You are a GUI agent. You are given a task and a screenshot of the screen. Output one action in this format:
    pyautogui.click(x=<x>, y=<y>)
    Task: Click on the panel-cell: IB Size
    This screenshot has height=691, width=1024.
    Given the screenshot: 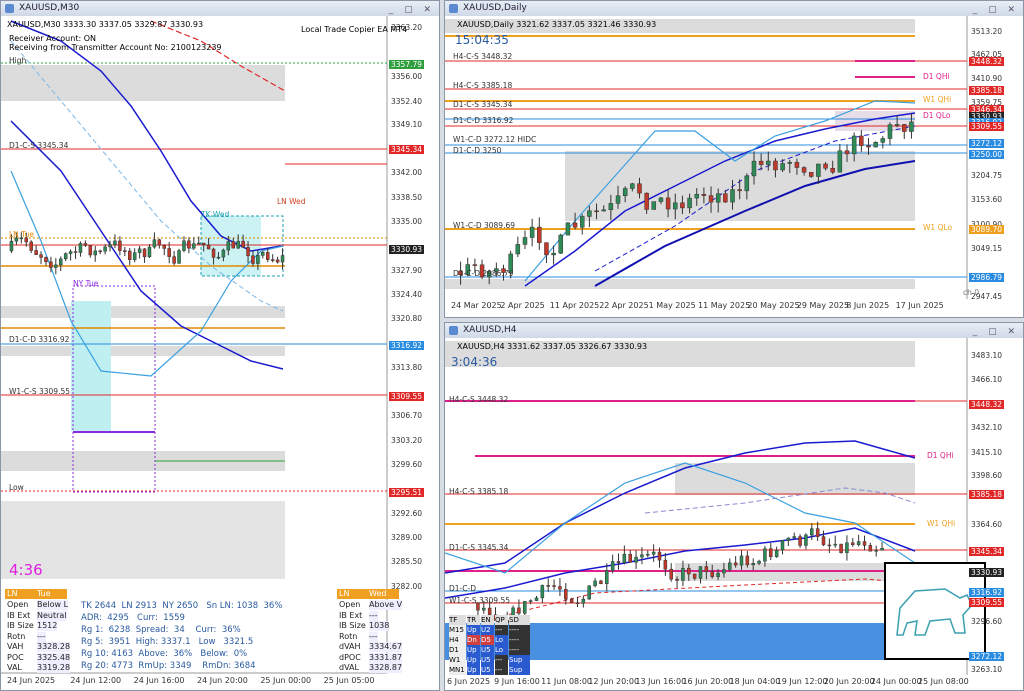 What is the action you would take?
    pyautogui.click(x=352, y=625)
    